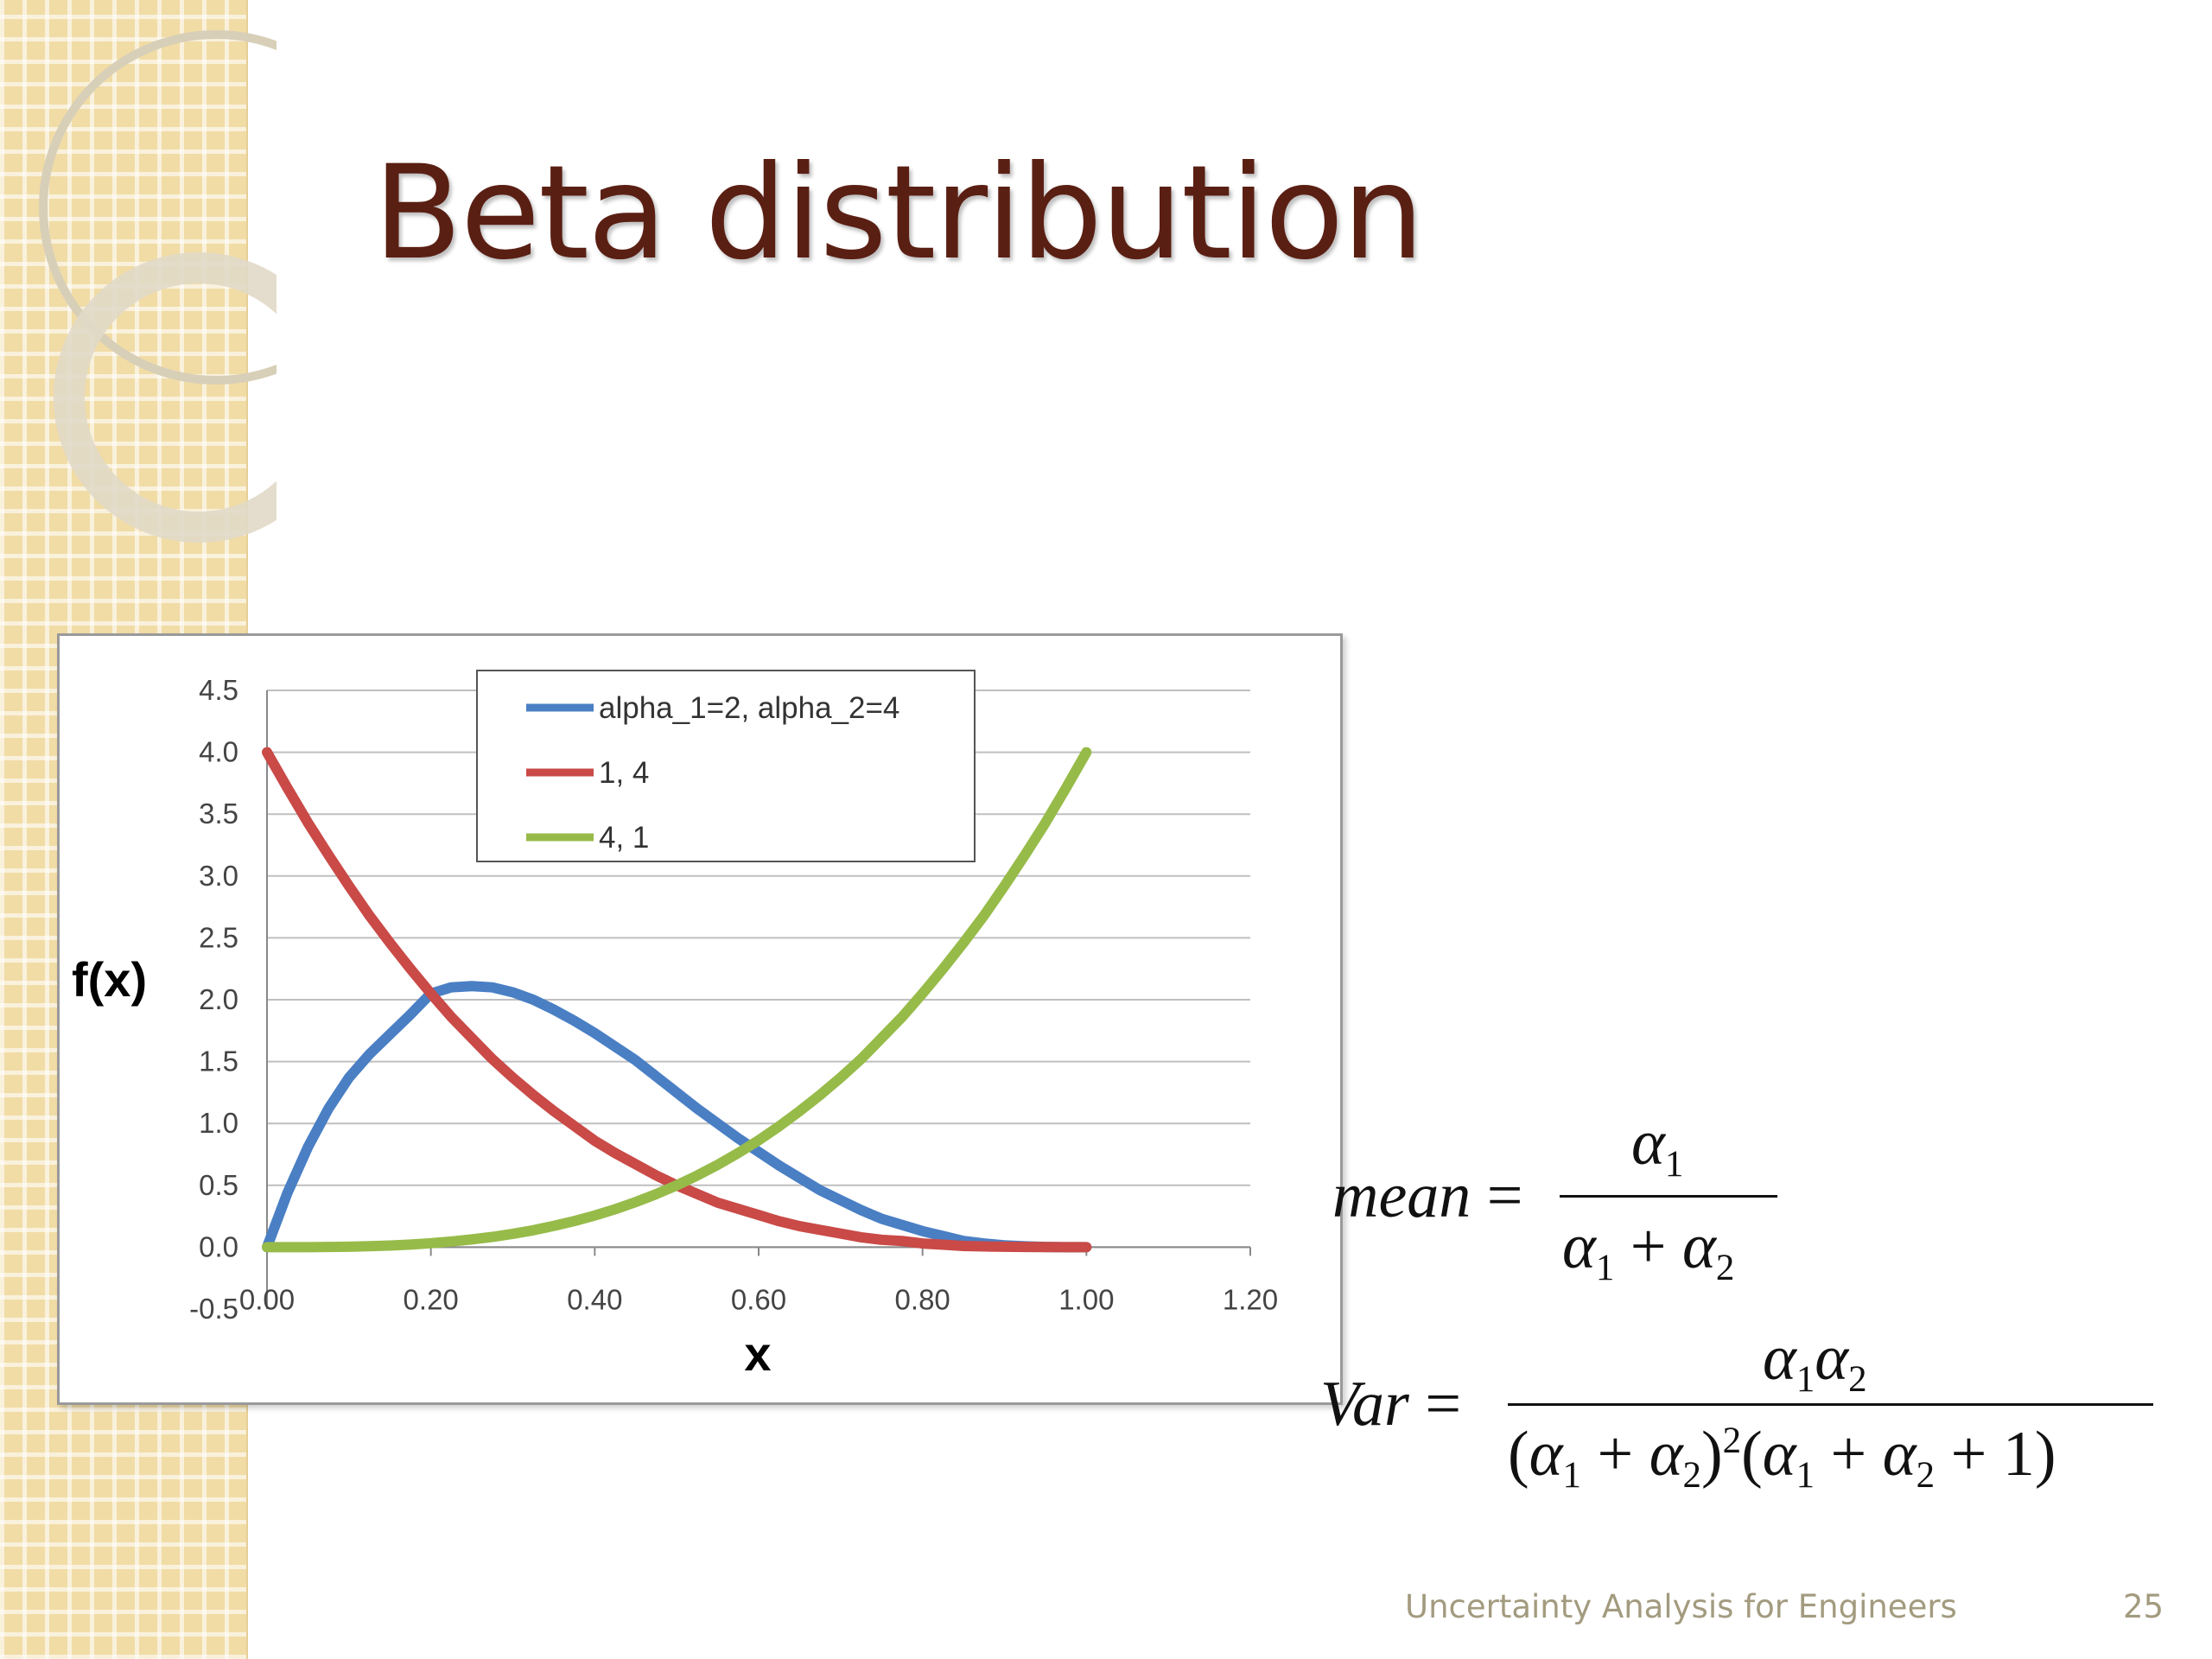 This screenshot has width=2212, height=1659. Describe the element at coordinates (1668, 1196) in the screenshot. I see `mean-fraction-bar` at that location.